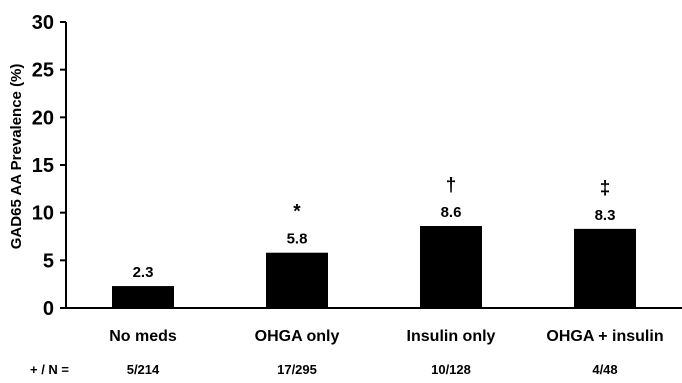 The image size is (682, 383). I want to click on data-label: 8.6, so click(451, 212).